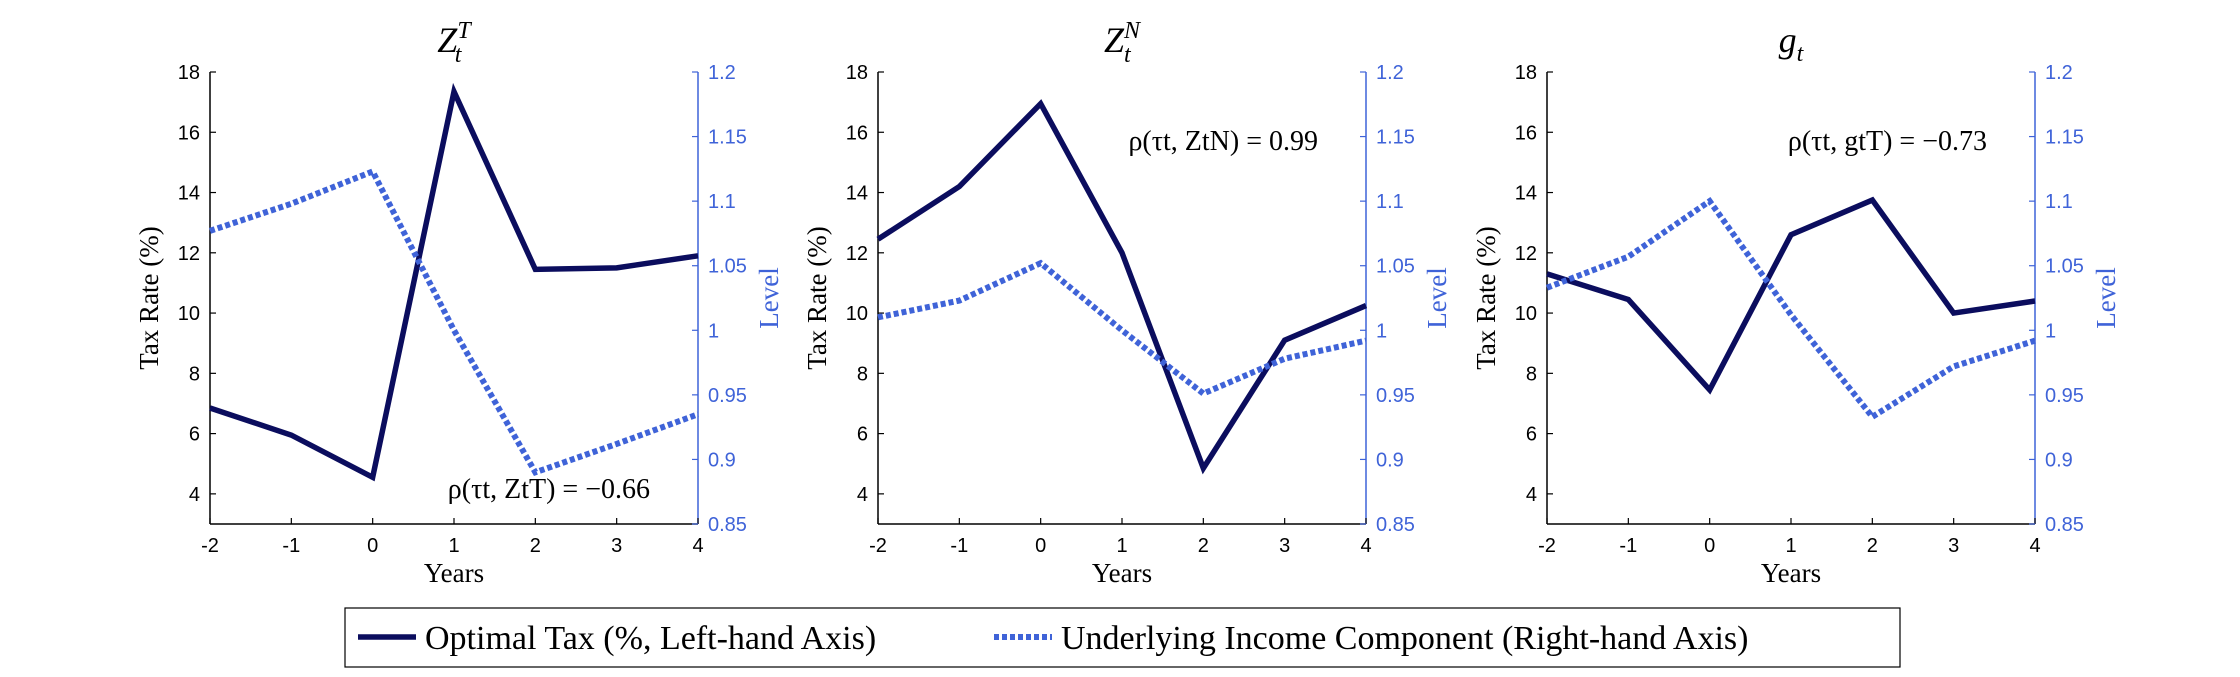 Image resolution: width=2240 pixels, height=677 pixels. What do you see at coordinates (1223, 141) in the screenshot?
I see `correlation-annotation: ρ(τt, ZtN) = 0.99` at bounding box center [1223, 141].